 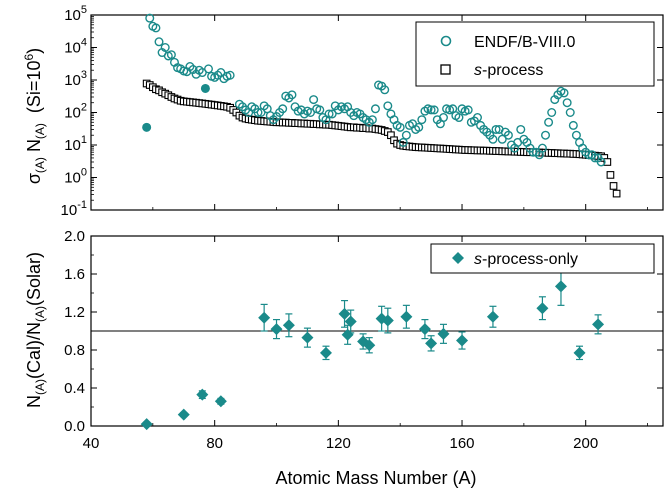 What do you see at coordinates (74, 350) in the screenshot?
I see `bottom-y-tick-label: 0.8` at bounding box center [74, 350].